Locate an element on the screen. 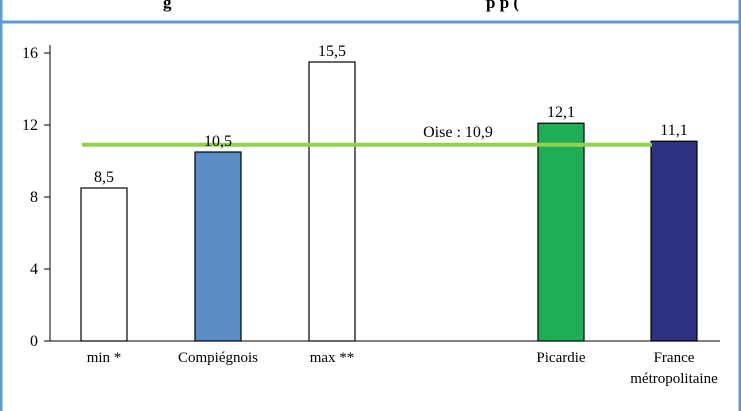 The width and height of the screenshot is (741, 411). reference-line-group: Oise : 10,9 is located at coordinates (367, 135).